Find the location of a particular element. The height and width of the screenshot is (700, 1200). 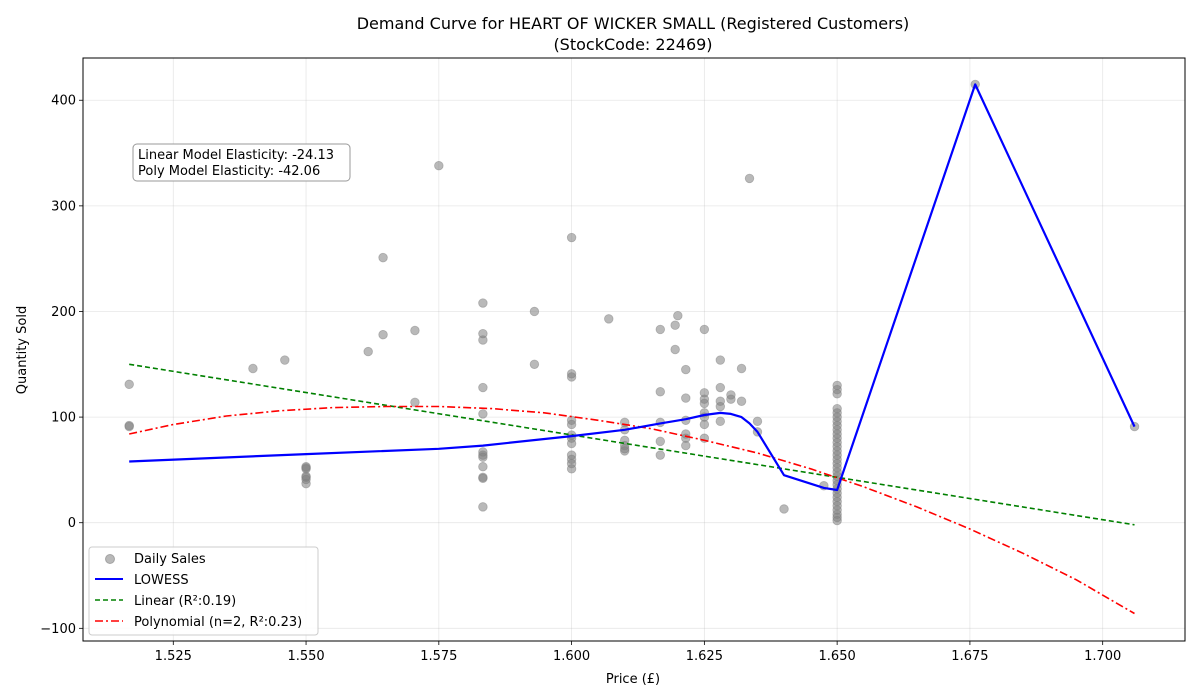

x-tick-label: 1.625 is located at coordinates (704, 656).